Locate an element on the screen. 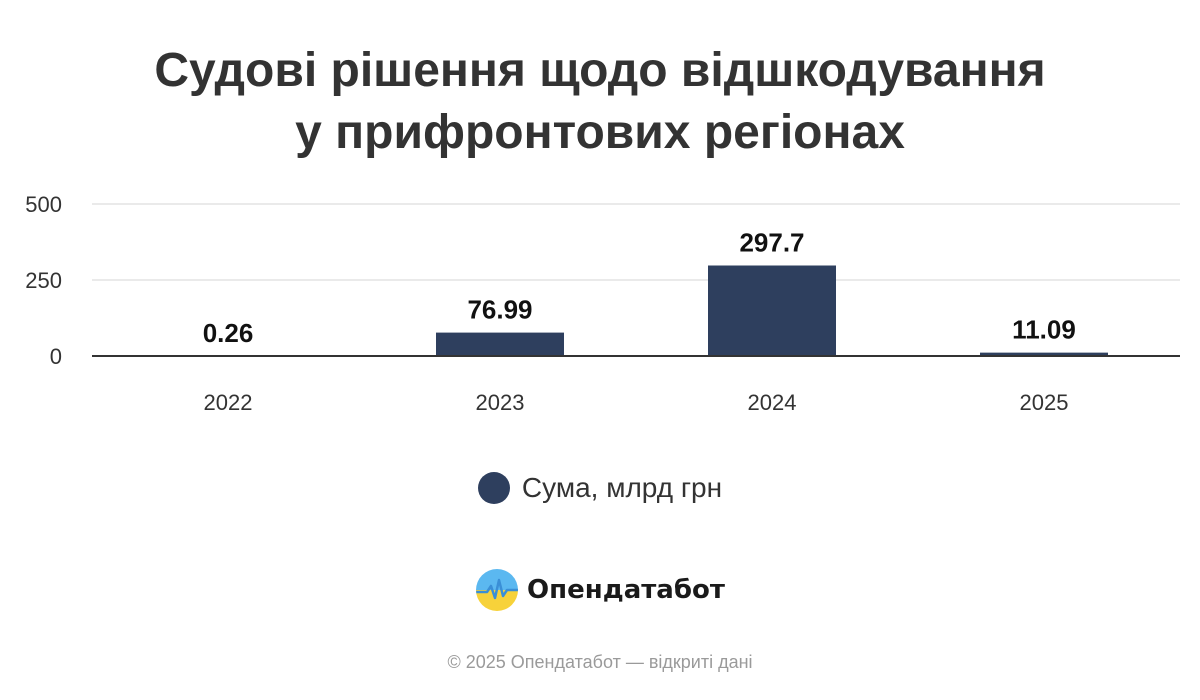 This screenshot has height=700, width=1200. y-tick-label: 0 is located at coordinates (56, 356).